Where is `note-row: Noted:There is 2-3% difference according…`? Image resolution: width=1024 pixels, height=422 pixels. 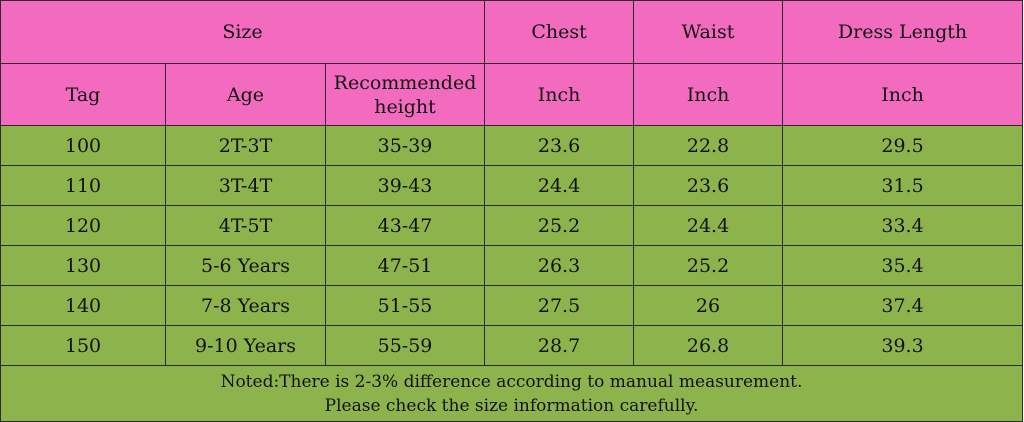 note-row: Noted:There is 2-3% difference according… is located at coordinates (512, 393).